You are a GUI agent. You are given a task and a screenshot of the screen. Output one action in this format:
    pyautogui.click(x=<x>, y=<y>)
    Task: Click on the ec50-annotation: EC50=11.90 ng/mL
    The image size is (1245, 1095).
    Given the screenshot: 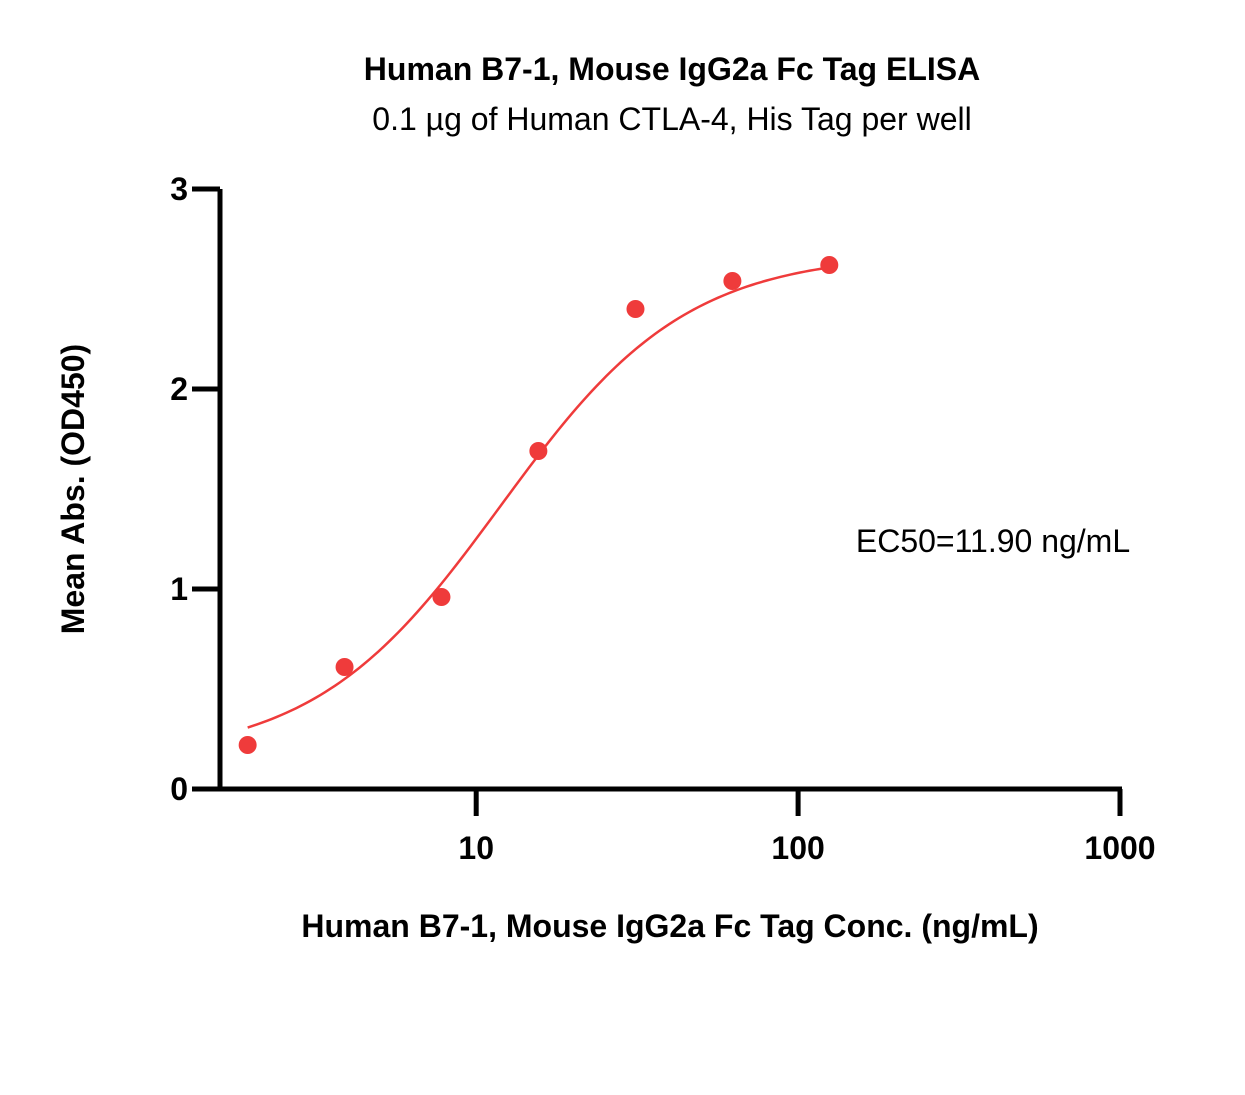 What is the action you would take?
    pyautogui.click(x=993, y=541)
    